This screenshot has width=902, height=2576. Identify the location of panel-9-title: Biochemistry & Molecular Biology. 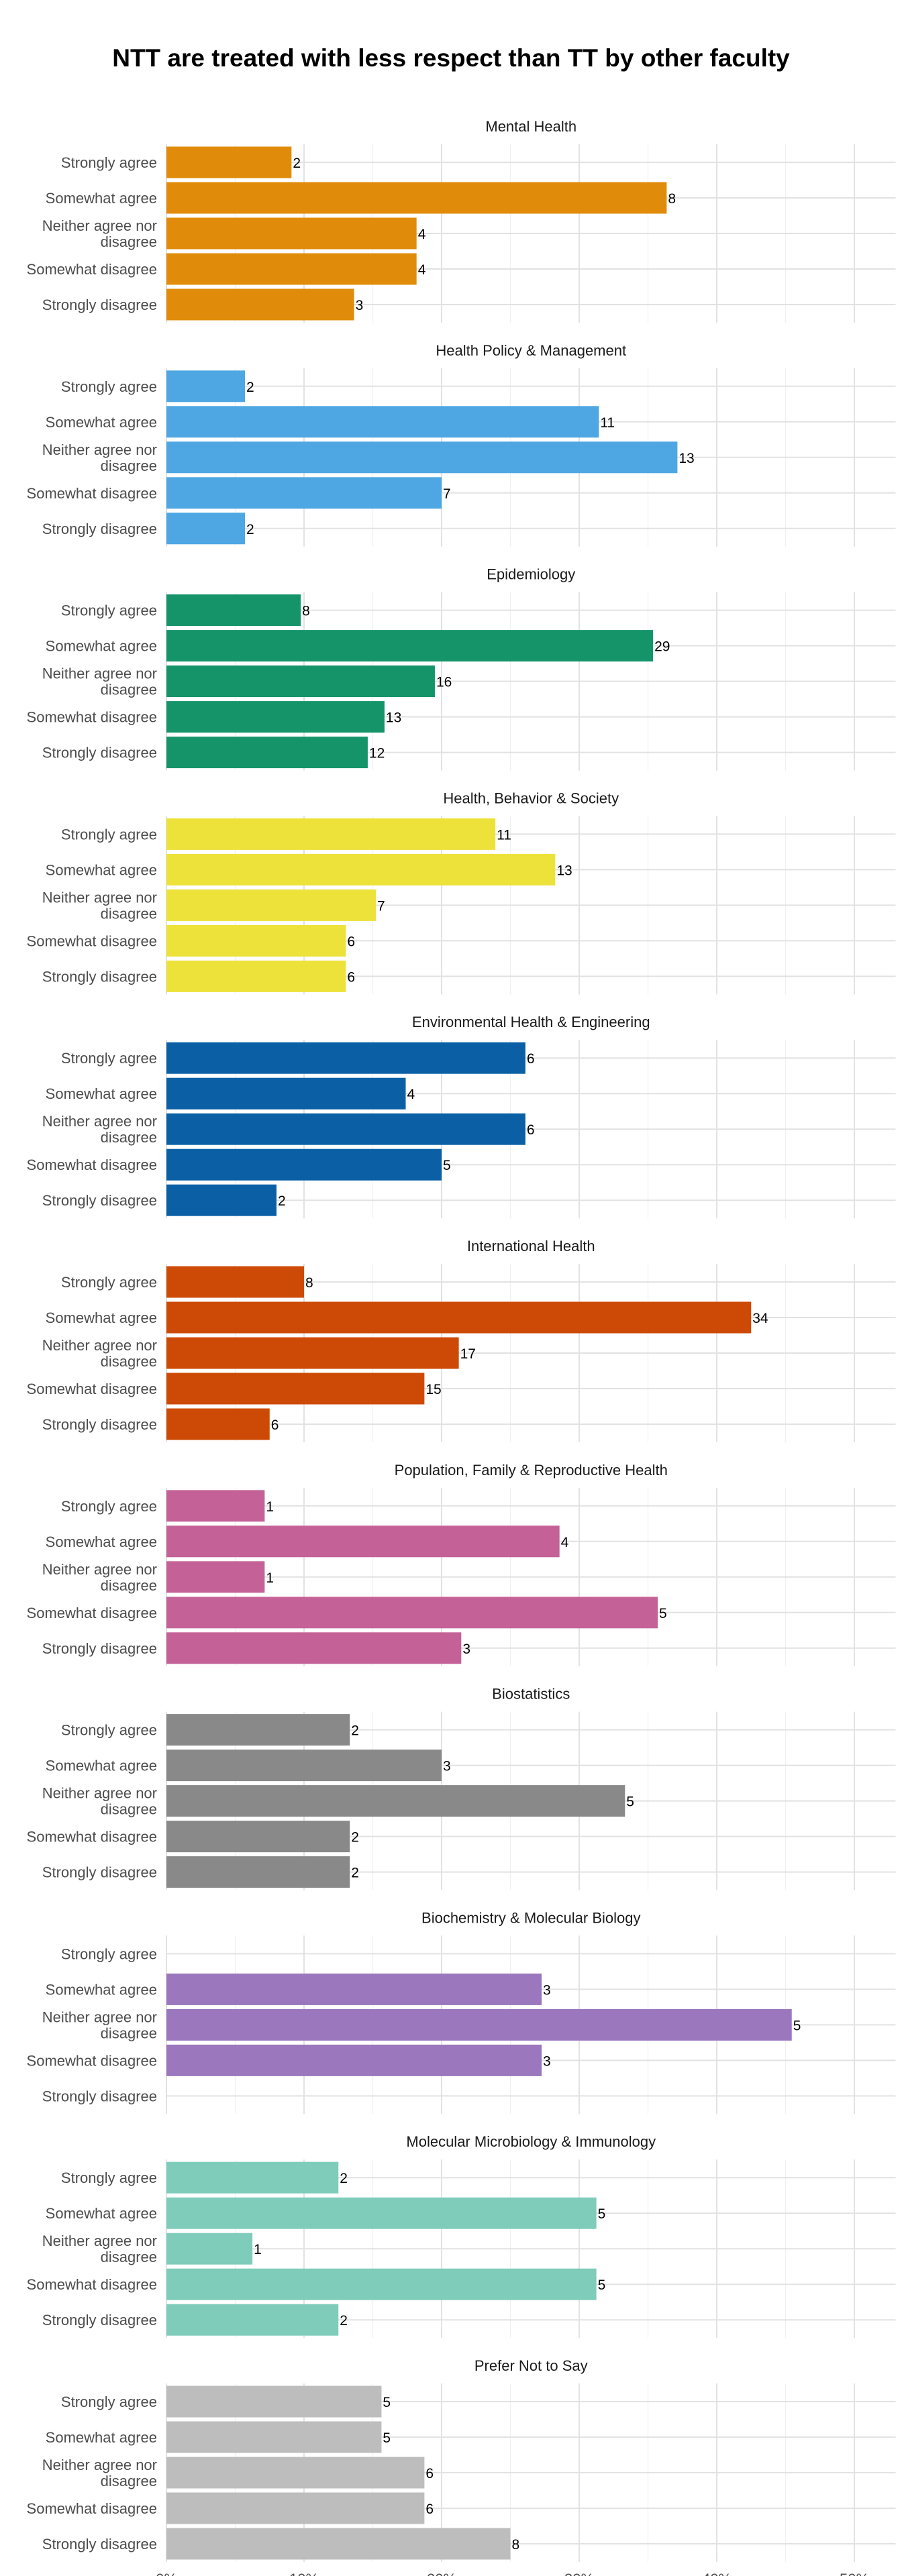
(530, 1917).